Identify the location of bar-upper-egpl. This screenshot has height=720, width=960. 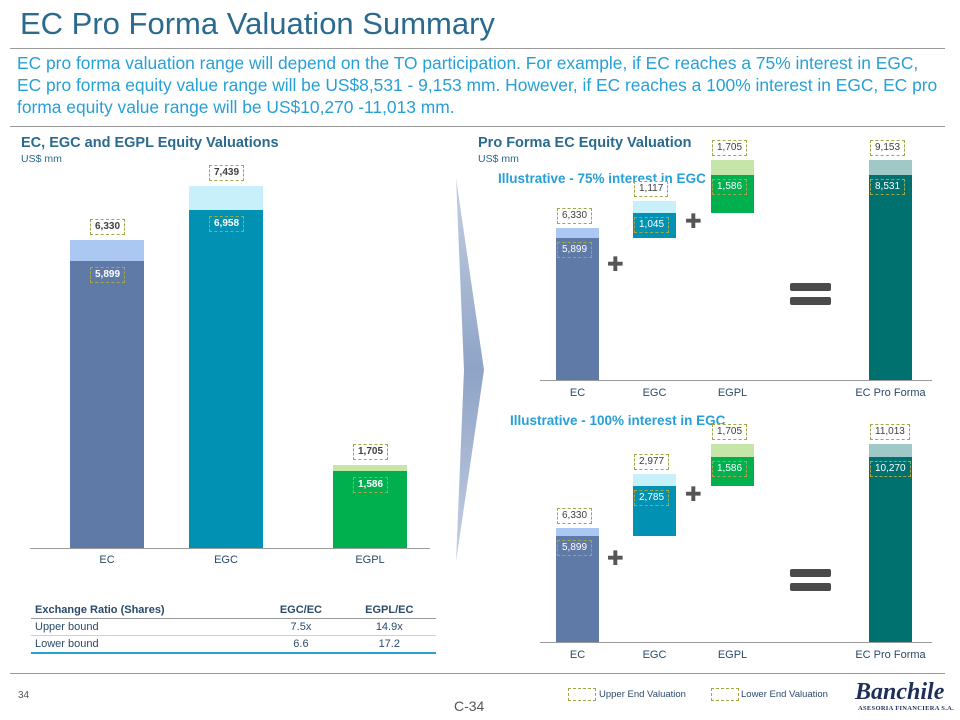
(370, 468).